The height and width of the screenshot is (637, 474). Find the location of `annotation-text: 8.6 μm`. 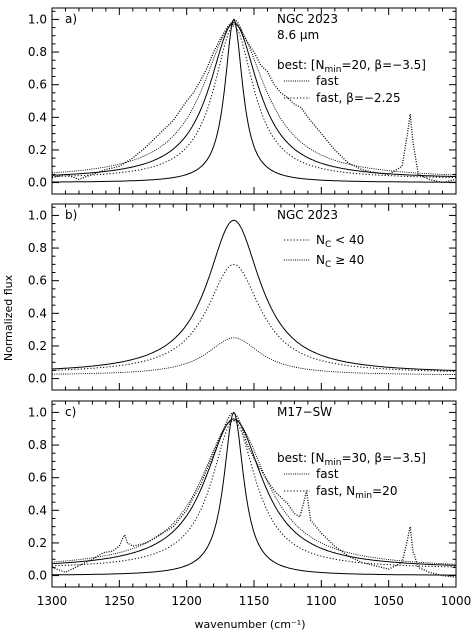

annotation-text: 8.6 μm is located at coordinates (298, 35).